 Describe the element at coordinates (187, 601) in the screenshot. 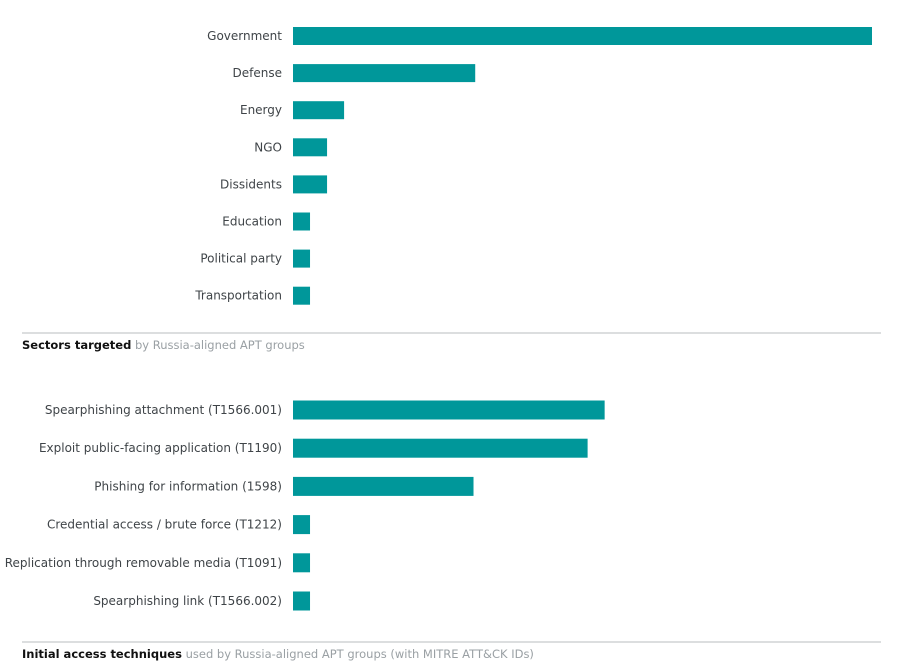

I see `technique-label: Spearphishing link (T1566.002)` at that location.